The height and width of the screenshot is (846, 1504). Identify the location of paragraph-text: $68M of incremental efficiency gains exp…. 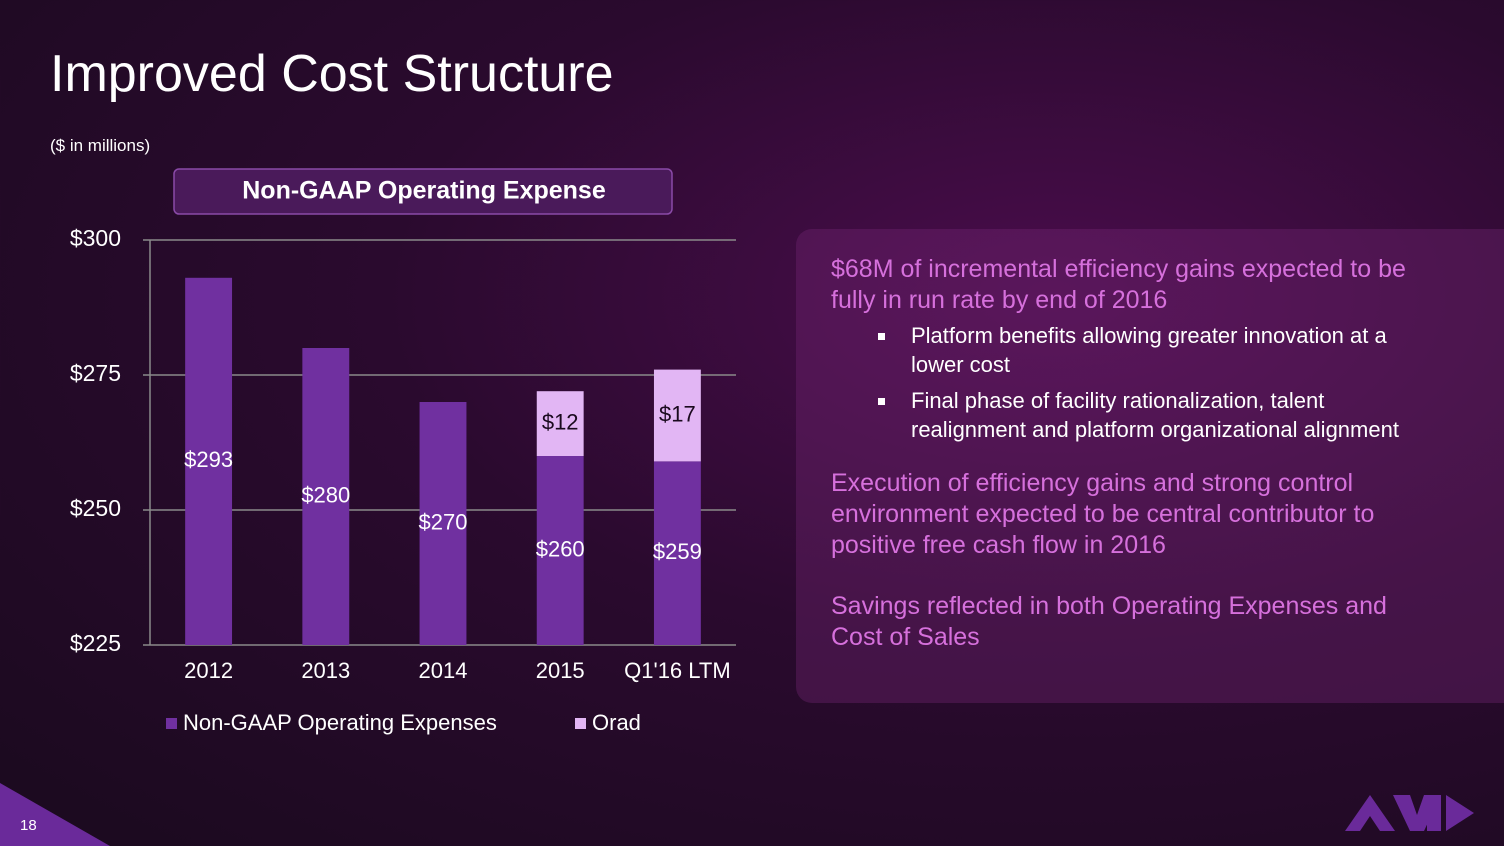
(1118, 284).